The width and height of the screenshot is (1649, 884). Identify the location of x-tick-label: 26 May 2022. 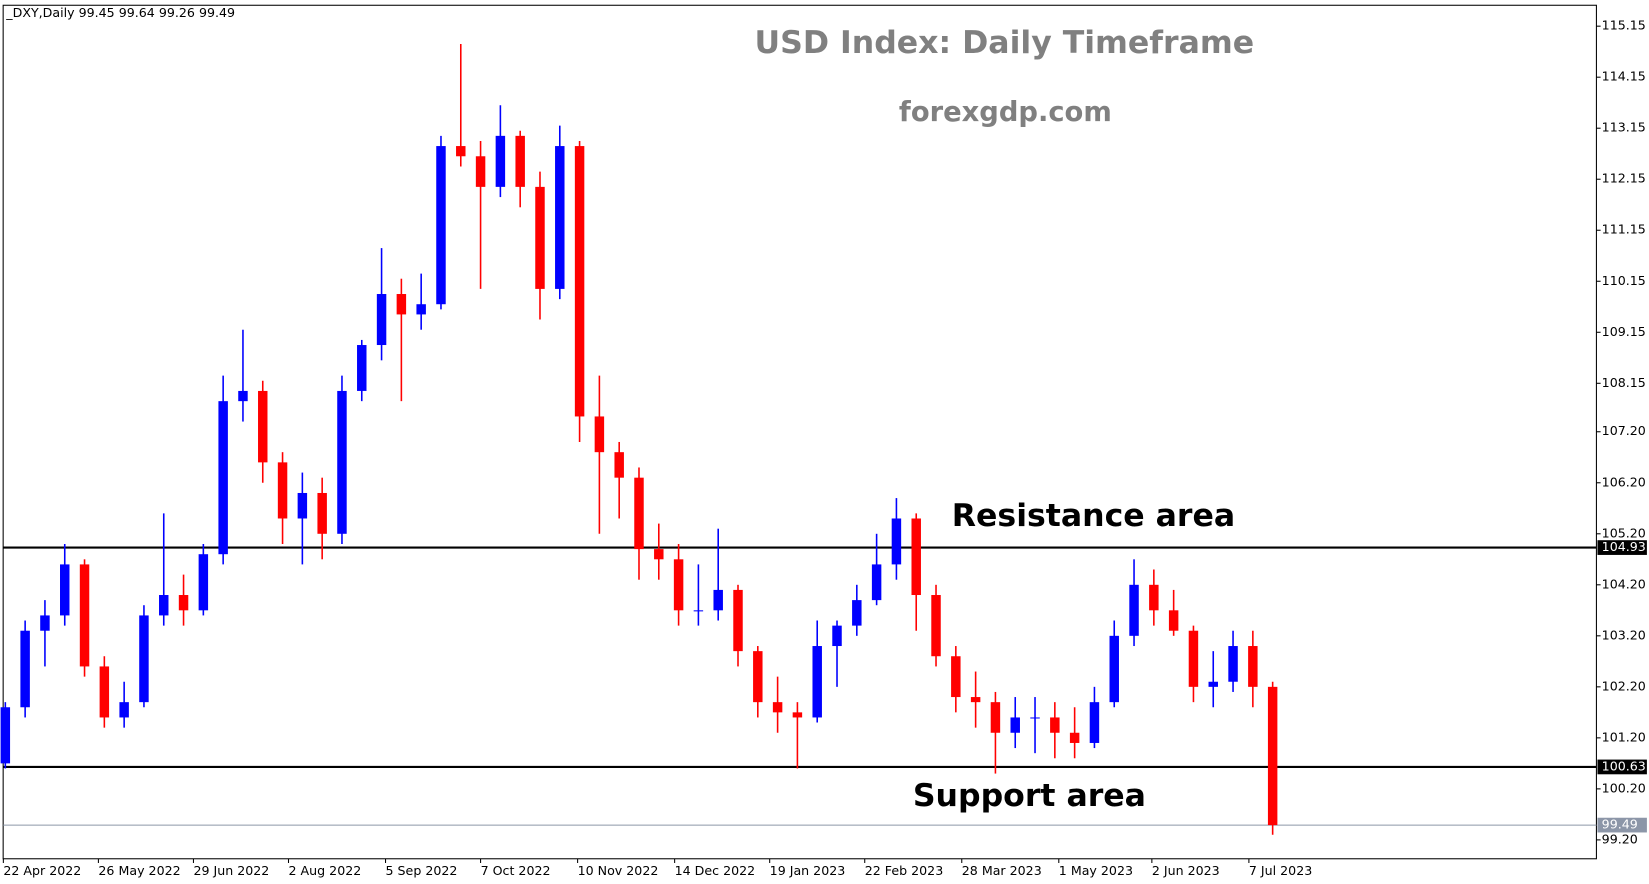
(139, 870).